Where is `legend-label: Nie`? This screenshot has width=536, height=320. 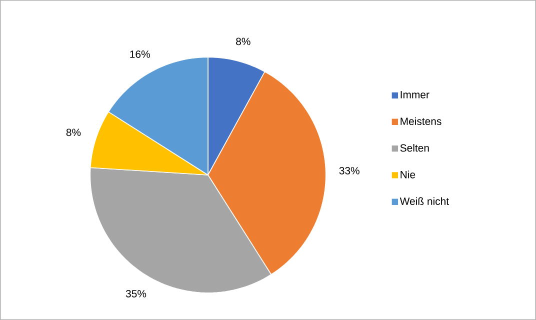
legend-label: Nie is located at coordinates (408, 174).